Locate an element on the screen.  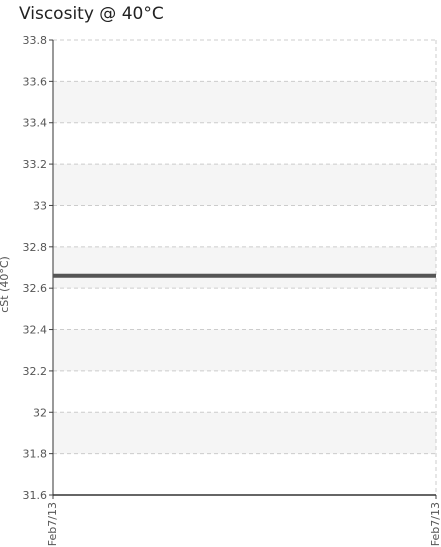
y-tick-label: 31.8 is located at coordinates (35, 454).